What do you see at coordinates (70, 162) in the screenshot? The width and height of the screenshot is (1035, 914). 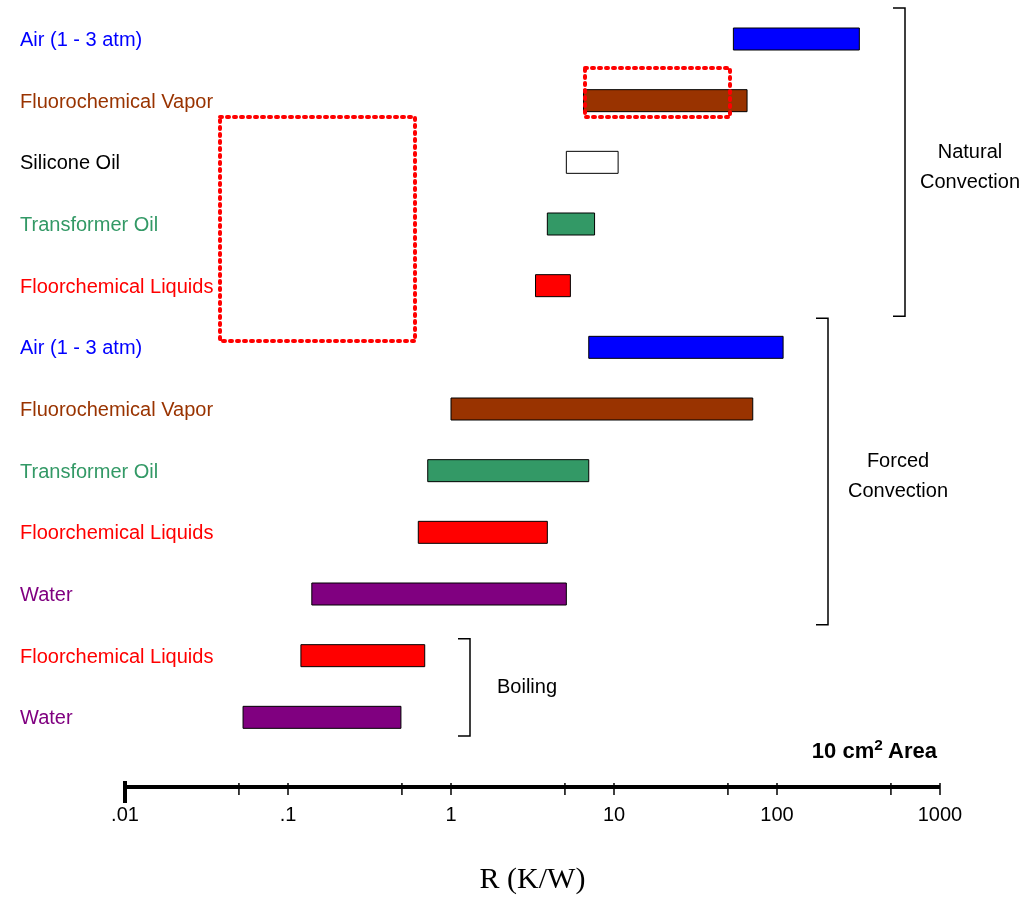 I see `y-tick-label: Silicone Oil` at bounding box center [70, 162].